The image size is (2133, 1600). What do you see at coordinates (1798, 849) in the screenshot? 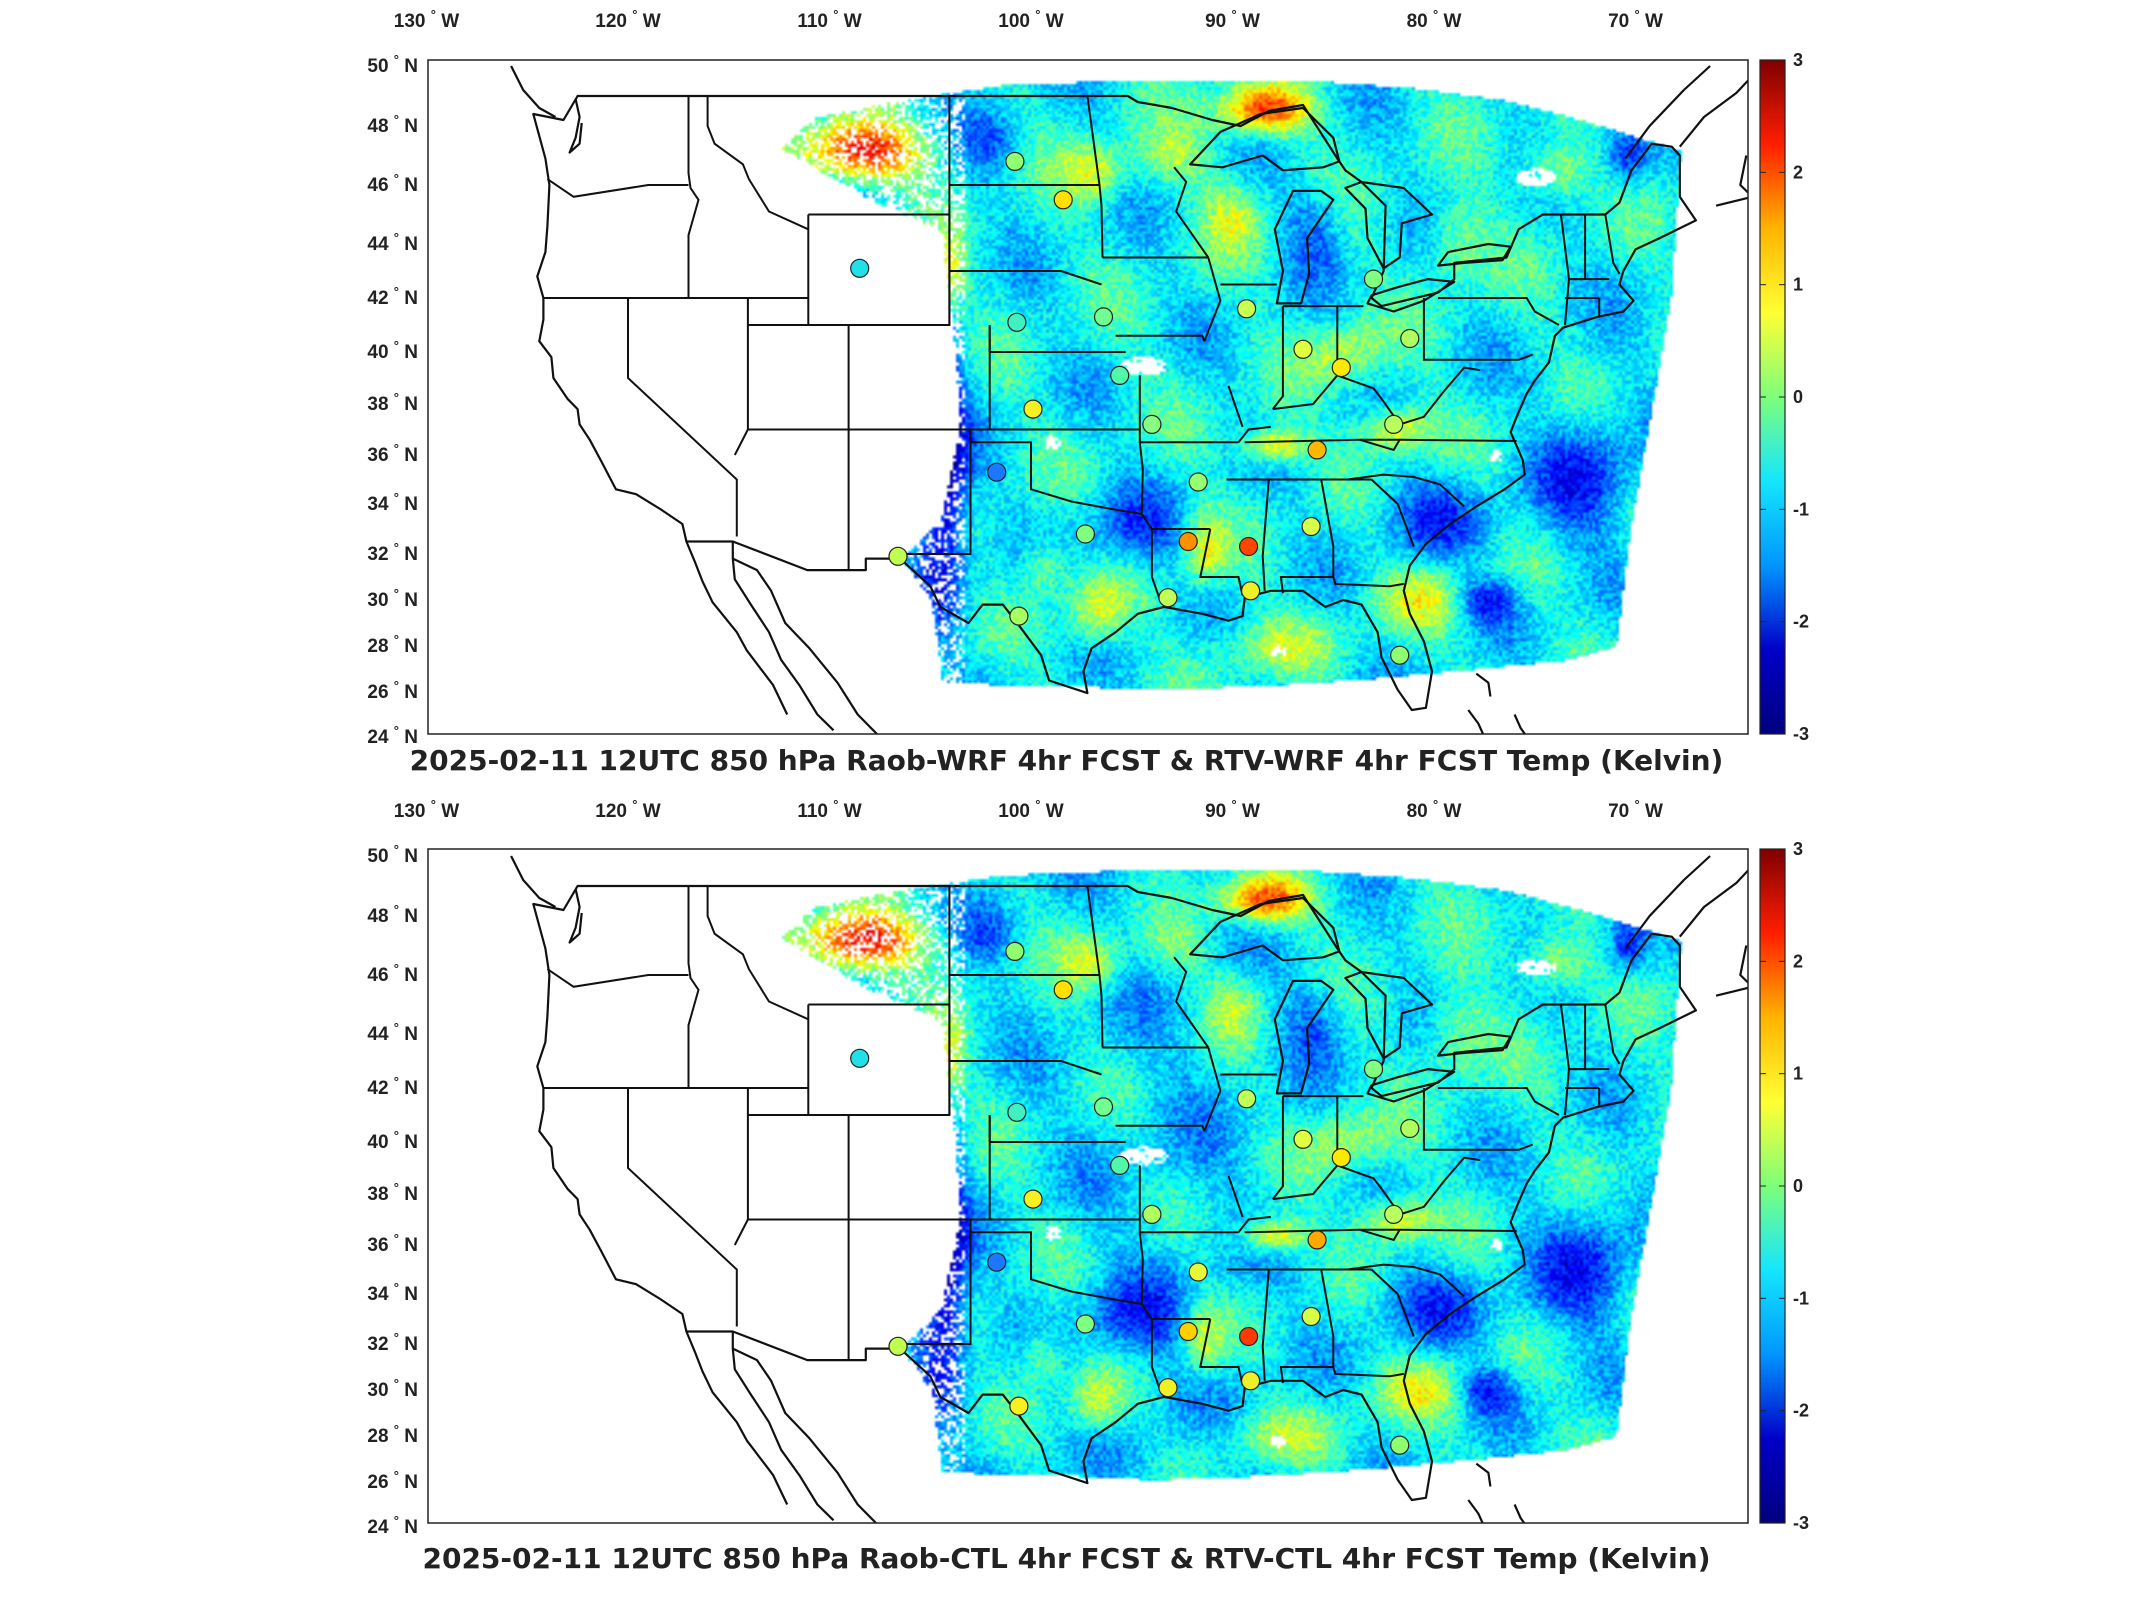
I see `colorbar-tick-label: 3` at bounding box center [1798, 849].